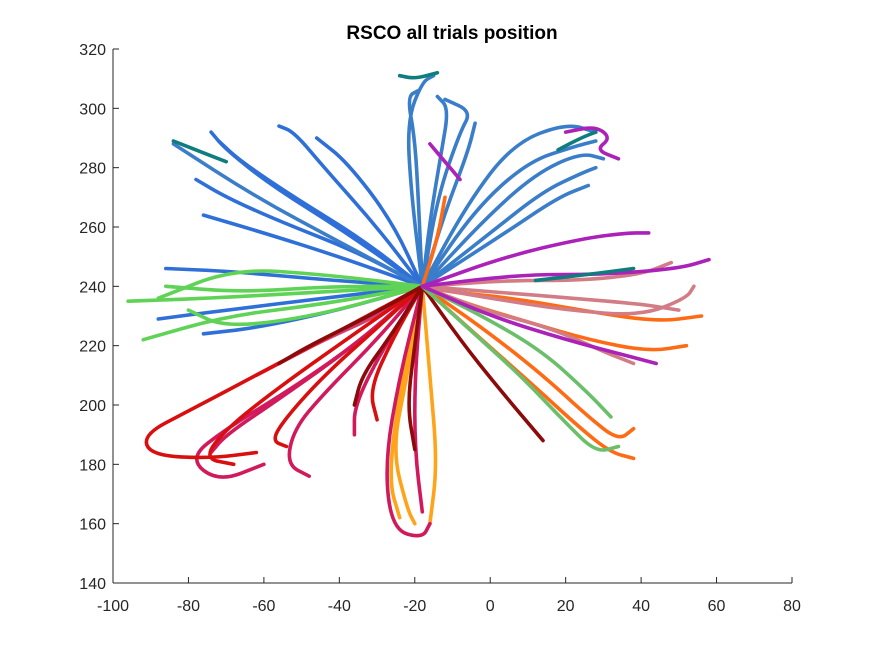 This screenshot has width=875, height=656. What do you see at coordinates (449, 596) in the screenshot?
I see `x-axis-ticks: -100 -80 -60 -40 -20 0 20 40 60 80` at bounding box center [449, 596].